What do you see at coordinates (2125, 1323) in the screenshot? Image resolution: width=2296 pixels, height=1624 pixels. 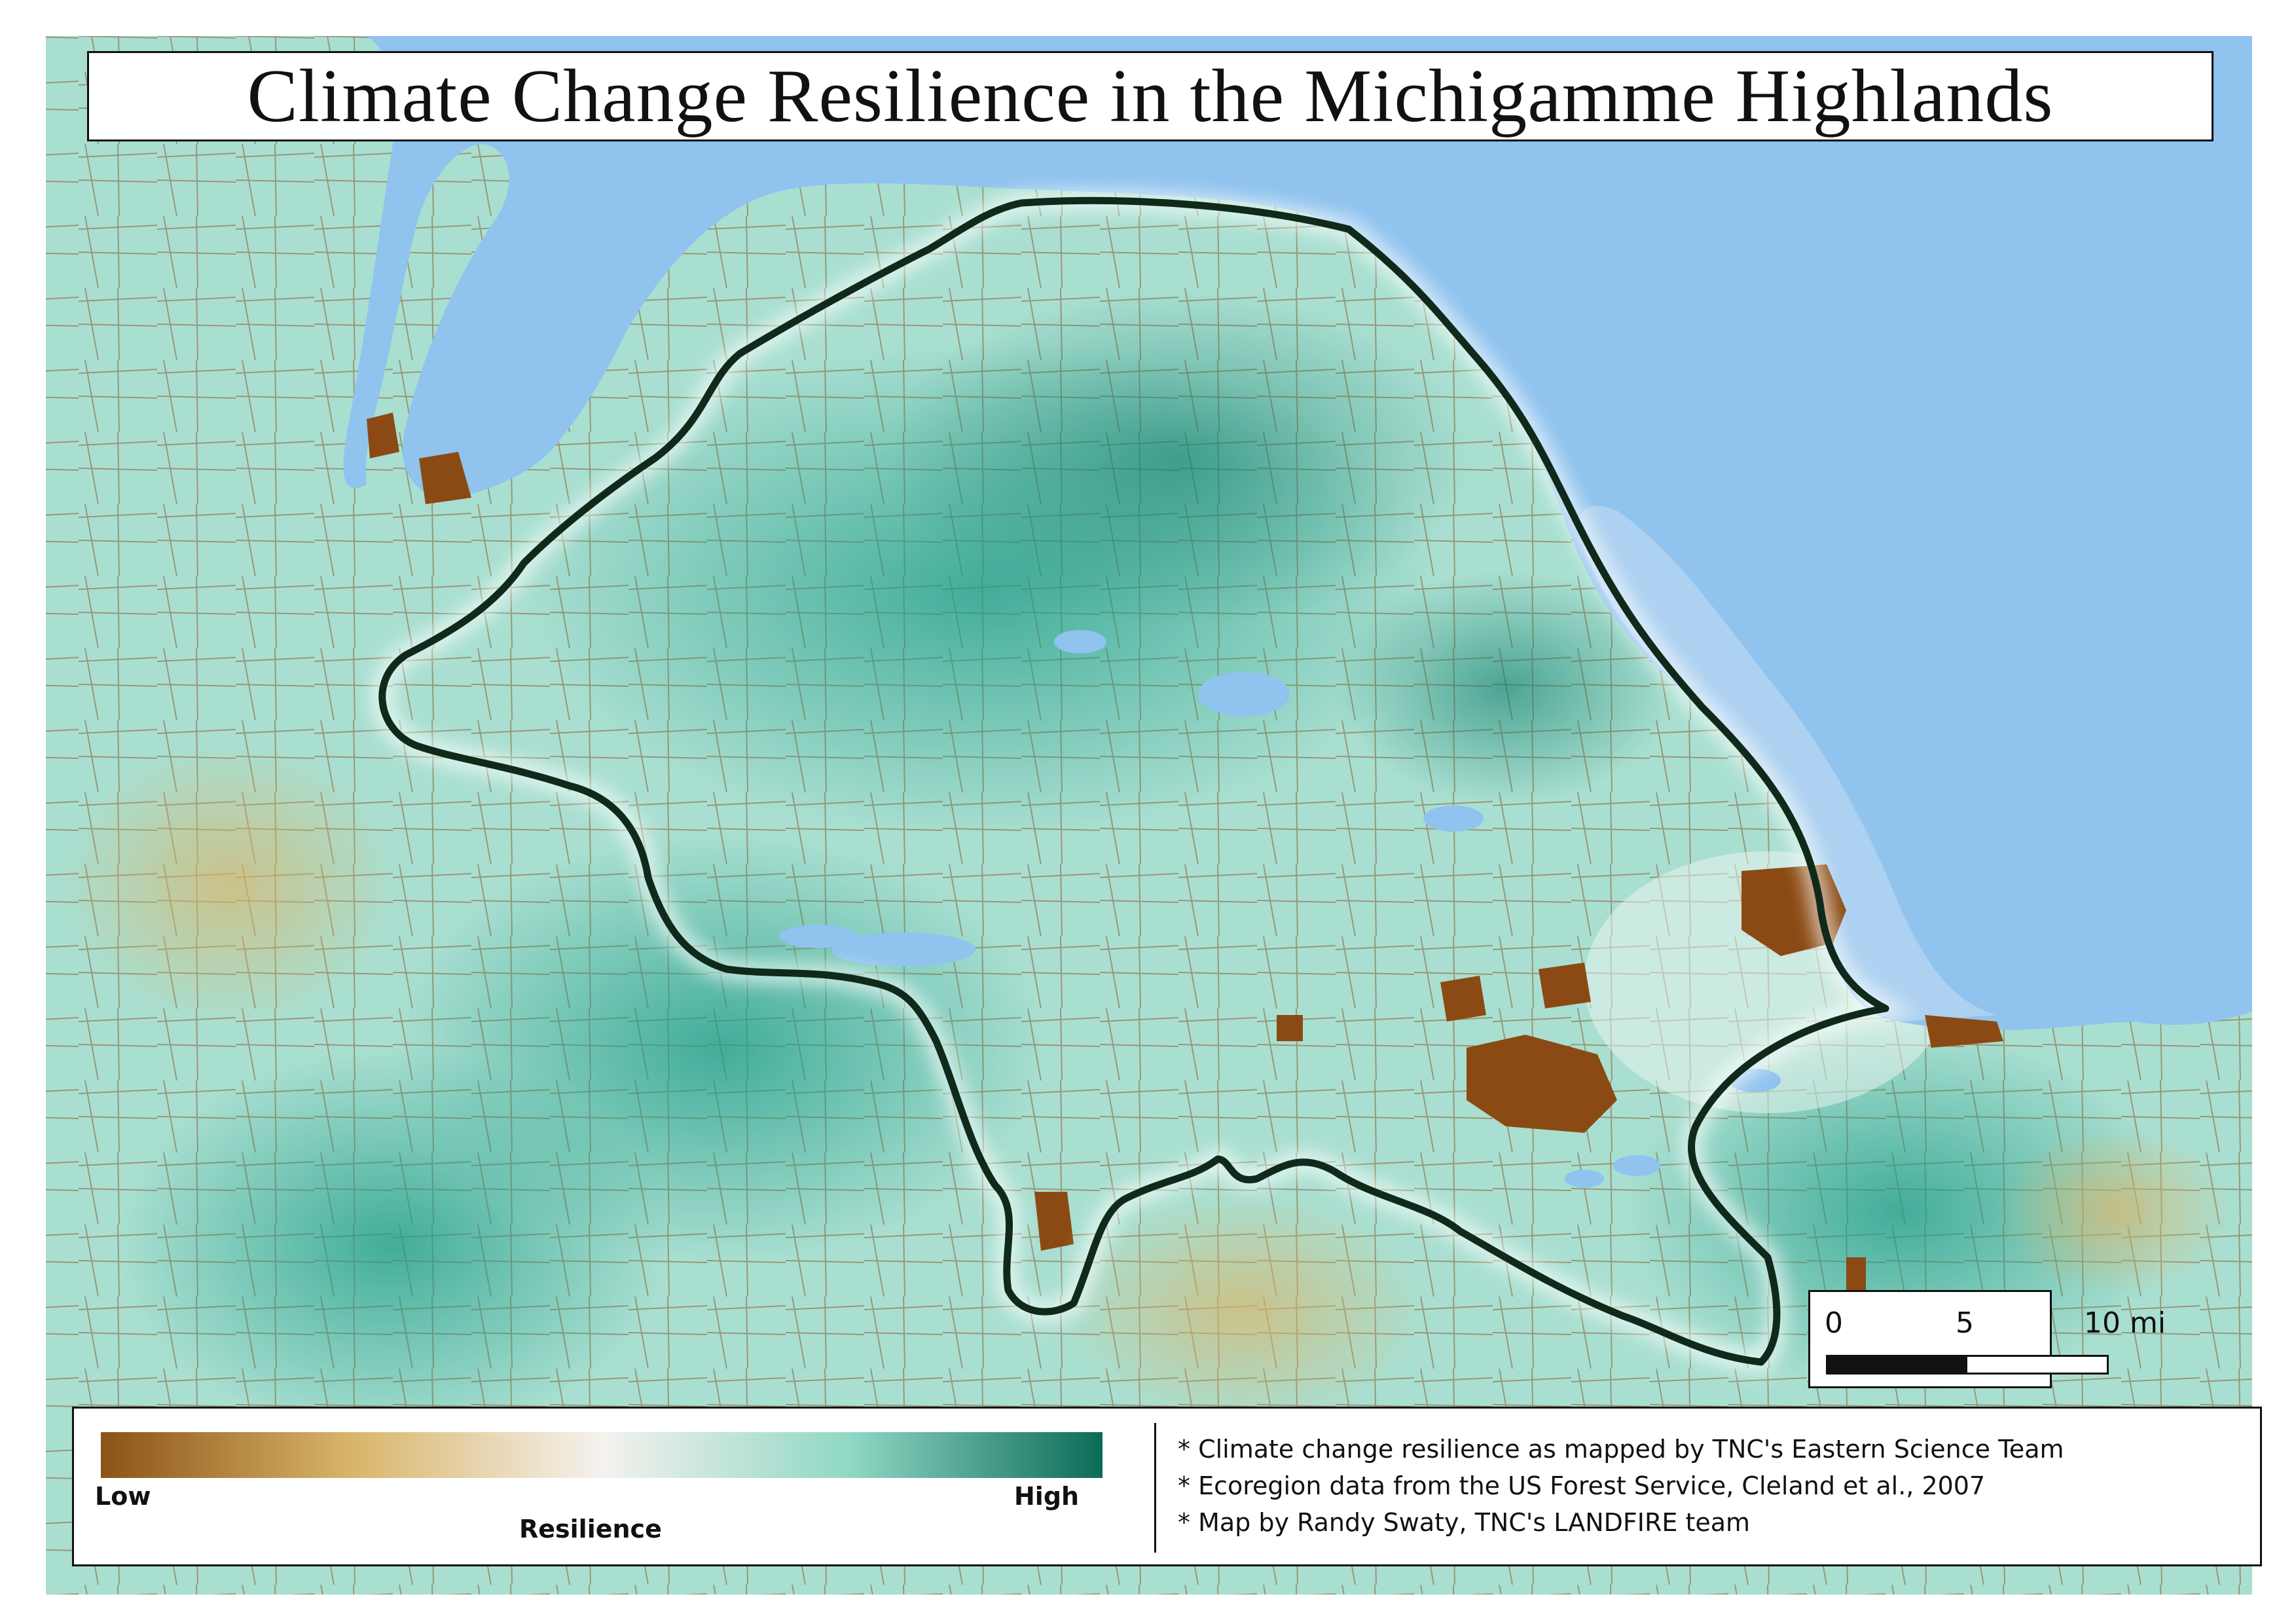 I see `scale-label-10: 10 mi` at bounding box center [2125, 1323].